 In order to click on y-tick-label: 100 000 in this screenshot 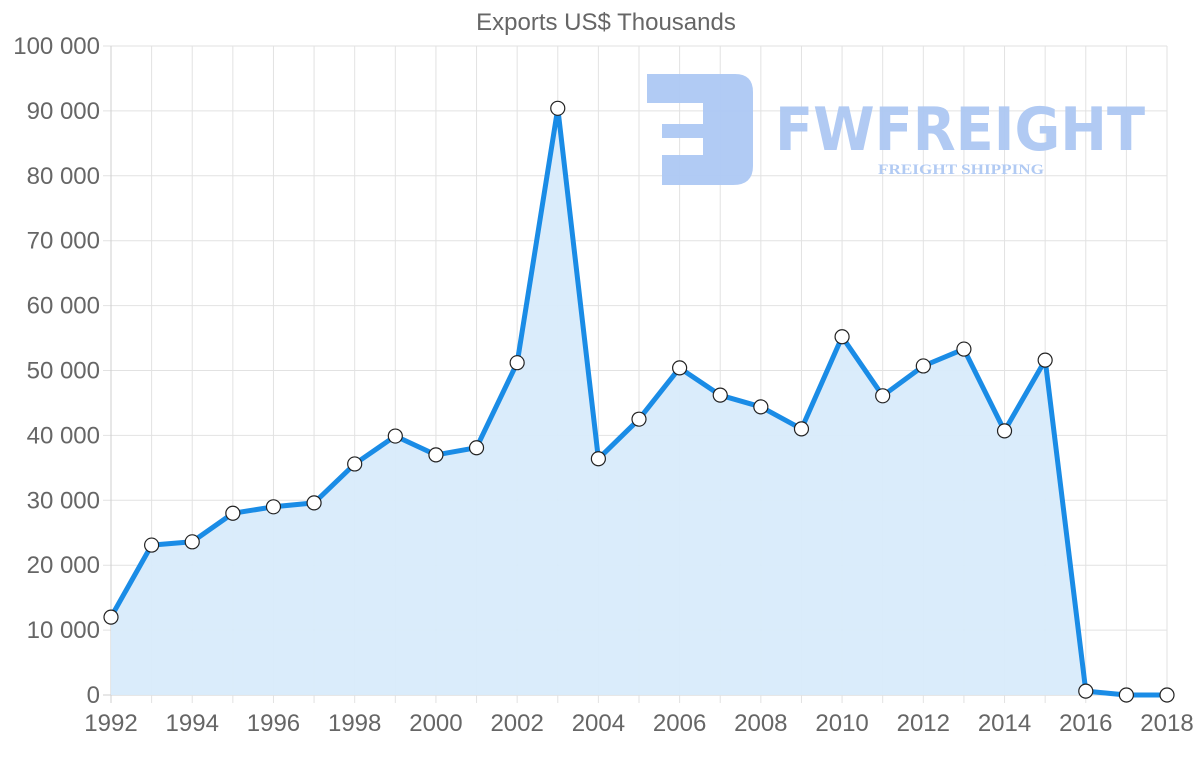, I will do `click(56, 46)`.